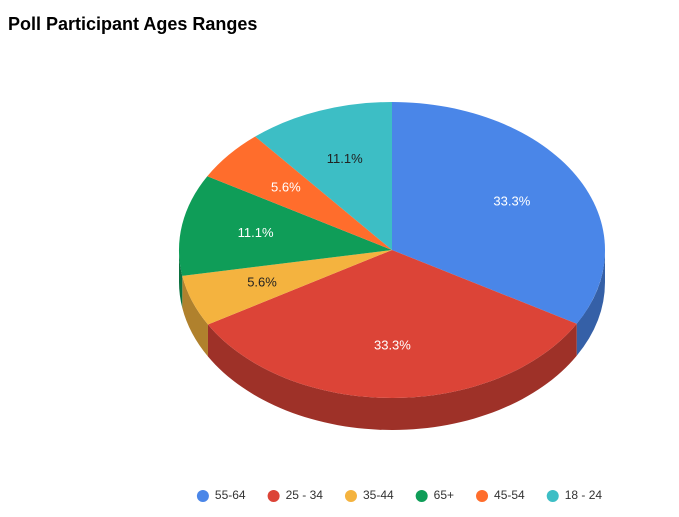  I want to click on legend-label: 18 - 24, so click(584, 495).